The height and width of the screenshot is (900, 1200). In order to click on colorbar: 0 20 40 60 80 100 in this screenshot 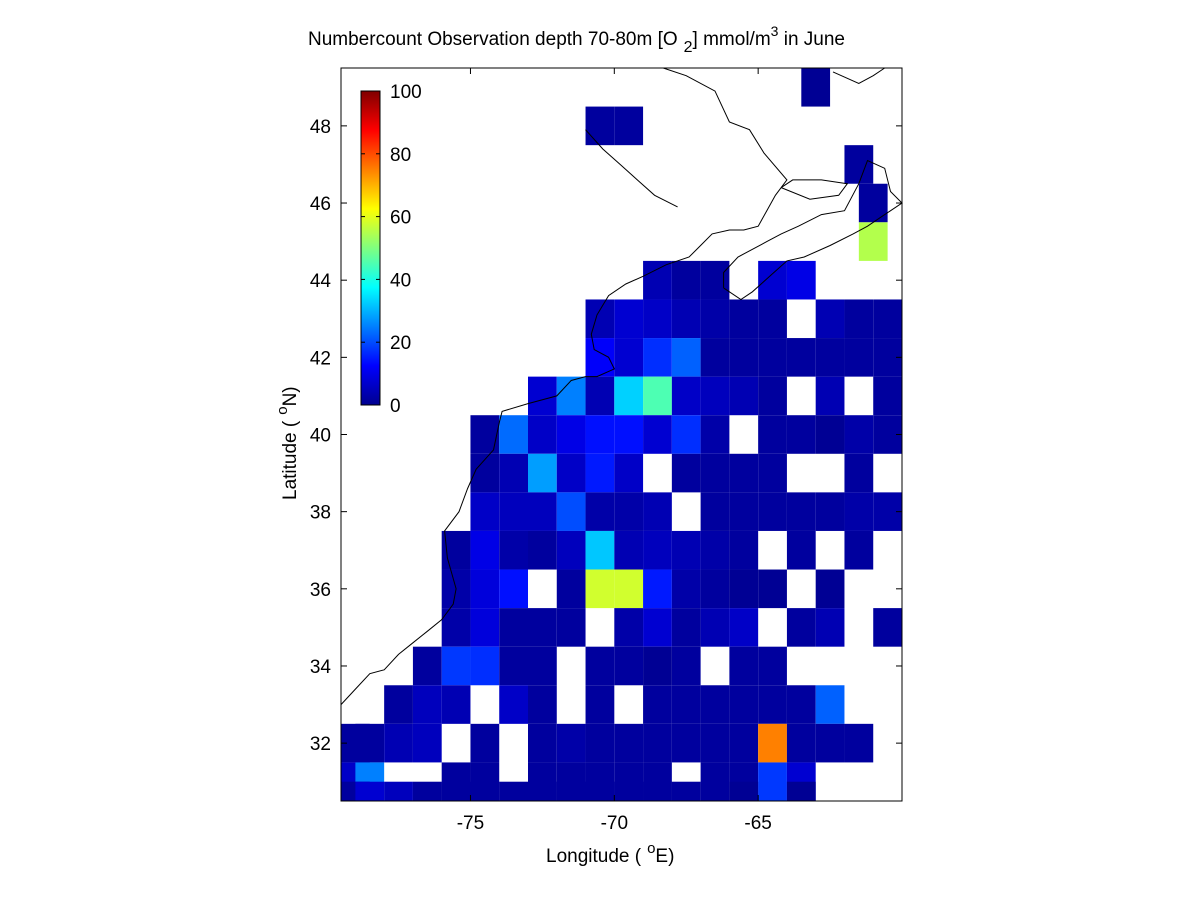, I will do `click(391, 249)`.